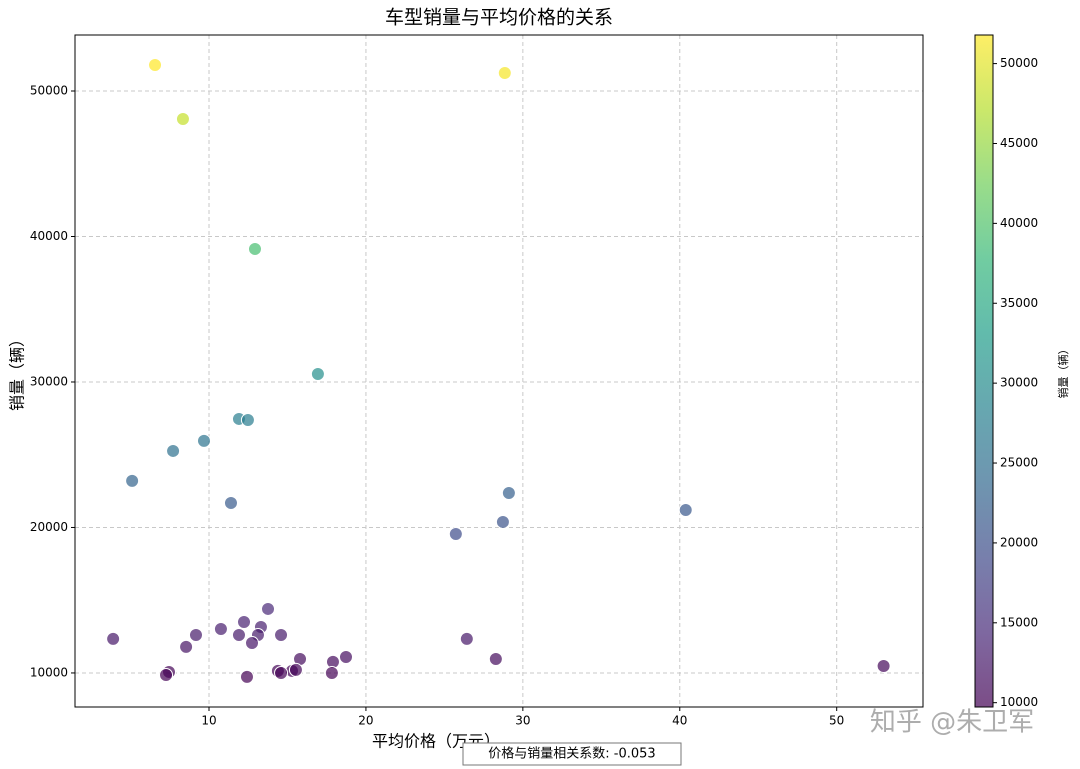  Describe the element at coordinates (1019, 622) in the screenshot. I see `colorbar-tick-label: 15000` at that location.